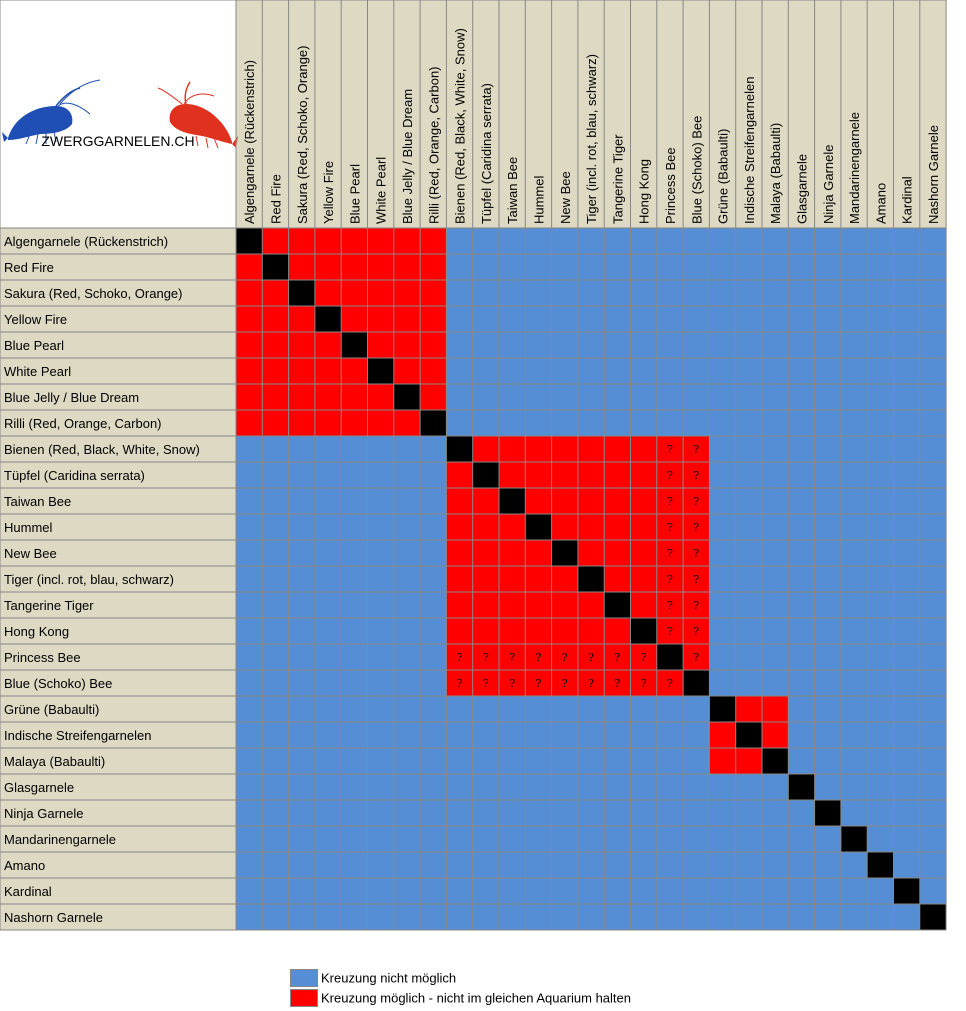  Describe the element at coordinates (696, 170) in the screenshot. I see `column-label: Blue (Schoko) Bee` at that location.